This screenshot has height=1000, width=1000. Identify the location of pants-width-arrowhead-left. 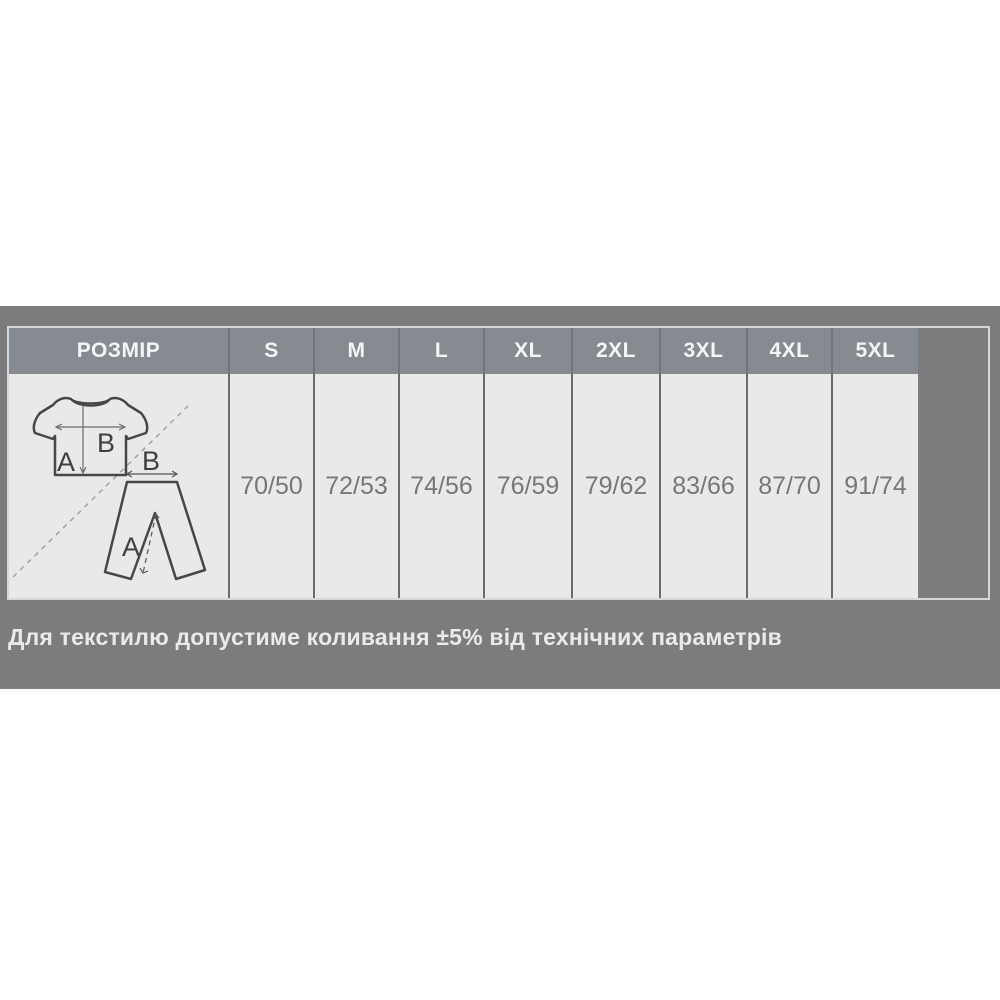
(129, 474).